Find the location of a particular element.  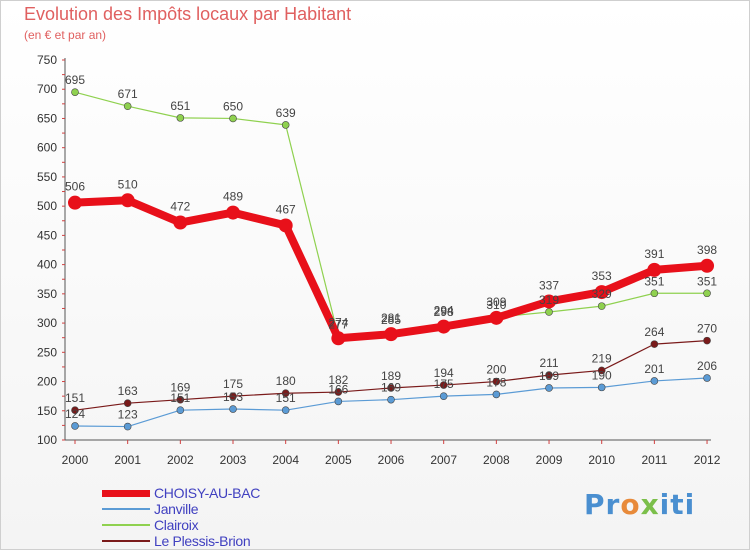

x-tick-label: 2000 is located at coordinates (75, 460).